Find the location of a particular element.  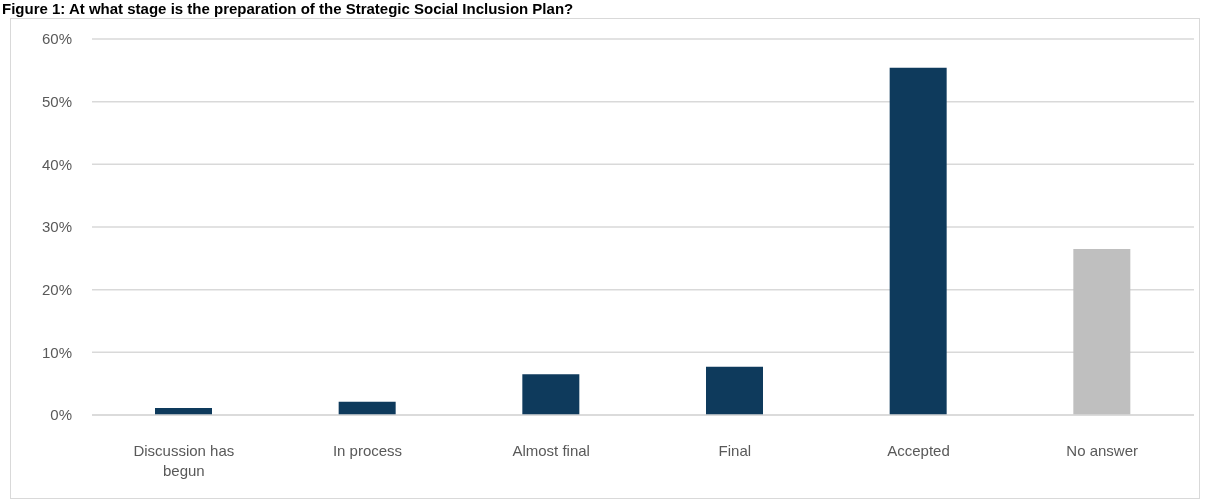

x-tick-label: Accepted is located at coordinates (918, 450).